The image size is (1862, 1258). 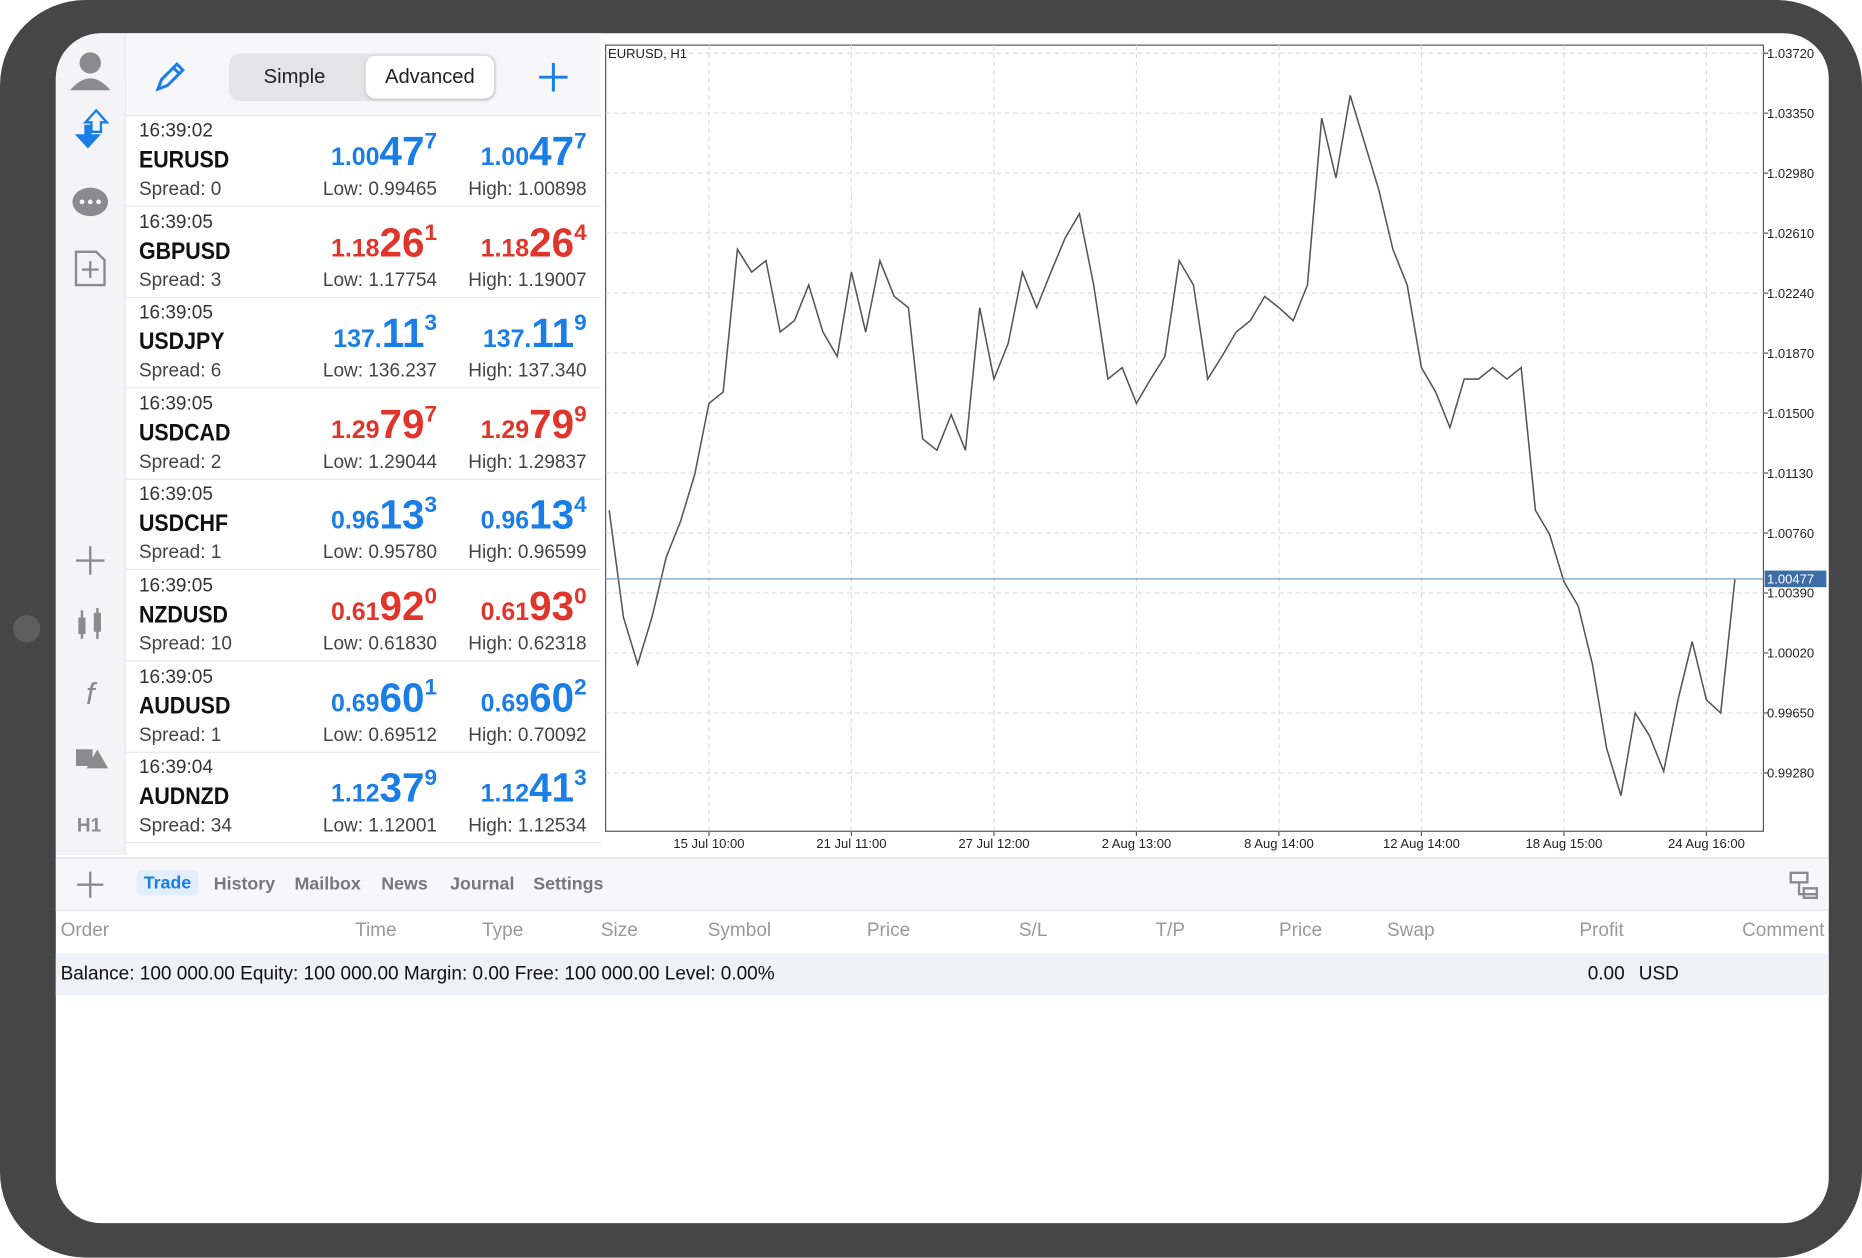 I want to click on quote-high: High: 1.00898, so click(x=527, y=189).